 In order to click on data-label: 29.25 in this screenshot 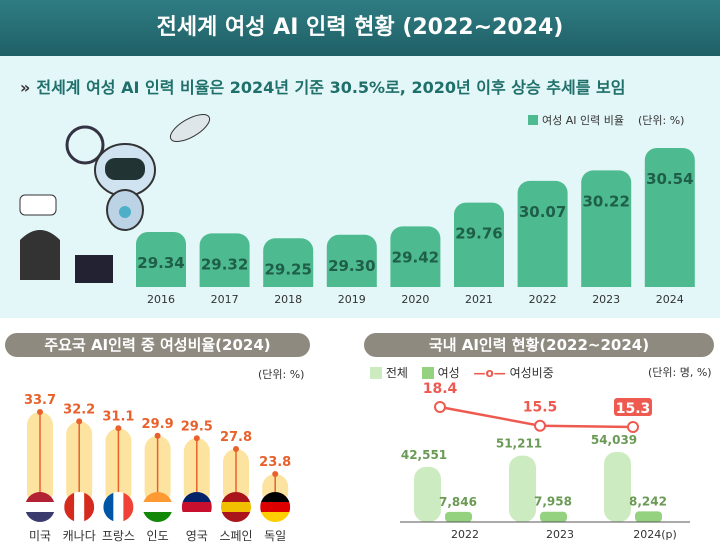, I will do `click(287, 269)`.